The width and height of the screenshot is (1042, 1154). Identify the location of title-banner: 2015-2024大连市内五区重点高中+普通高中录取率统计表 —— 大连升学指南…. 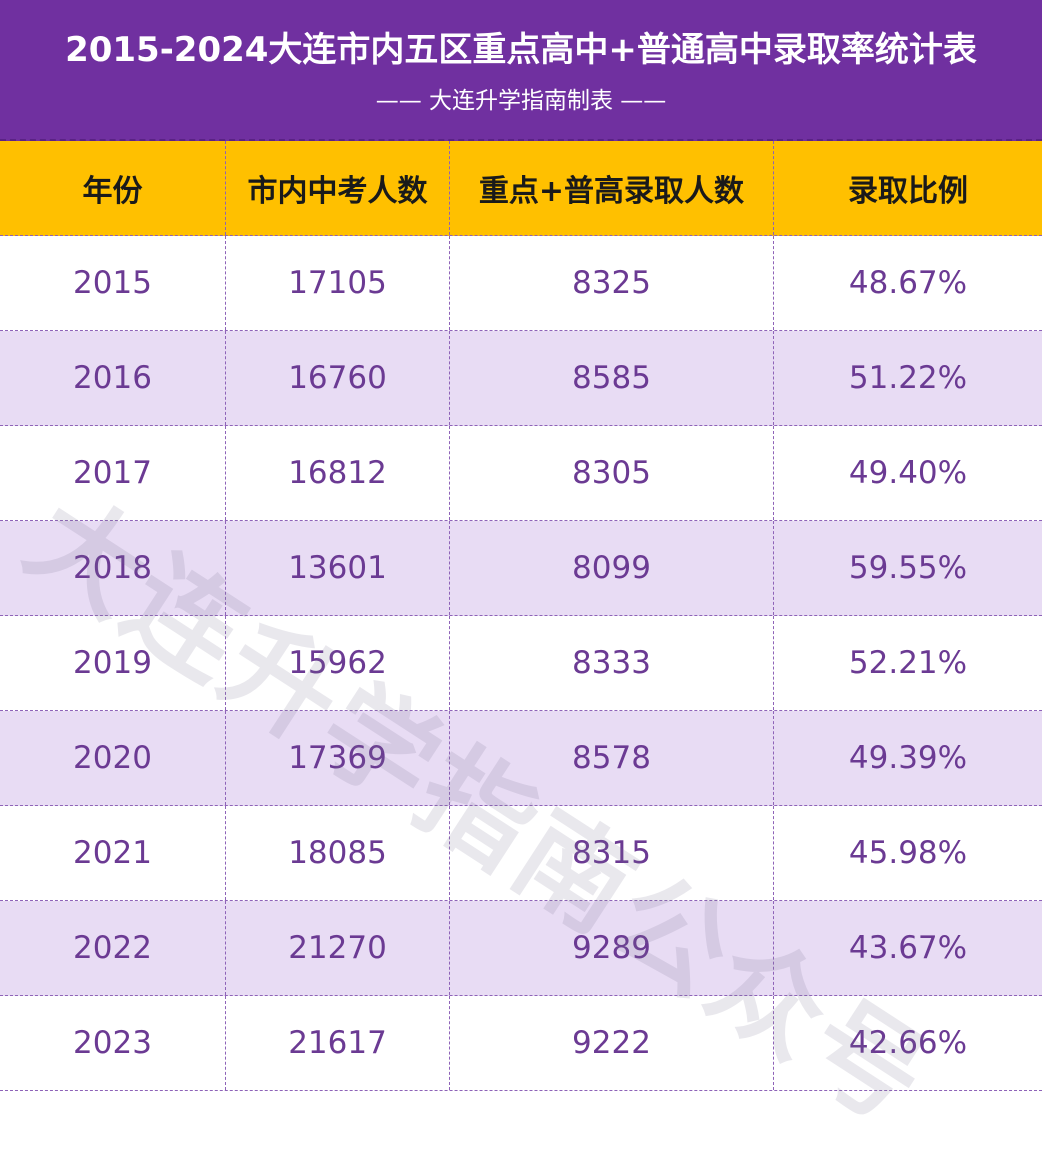
(521, 70).